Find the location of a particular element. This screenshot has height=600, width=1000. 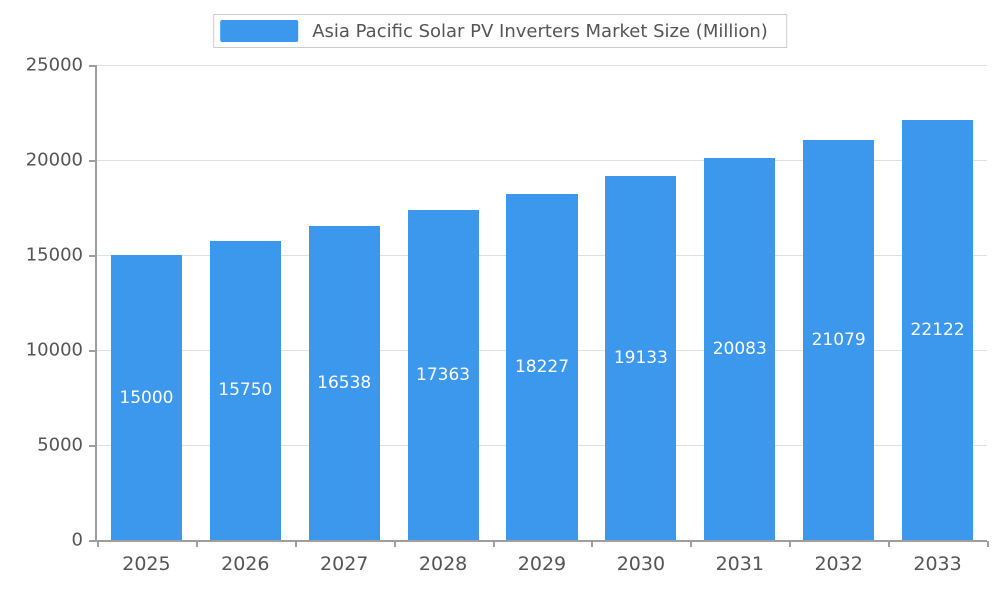

x-axis-tick-label-2032: 2032 is located at coordinates (838, 564).